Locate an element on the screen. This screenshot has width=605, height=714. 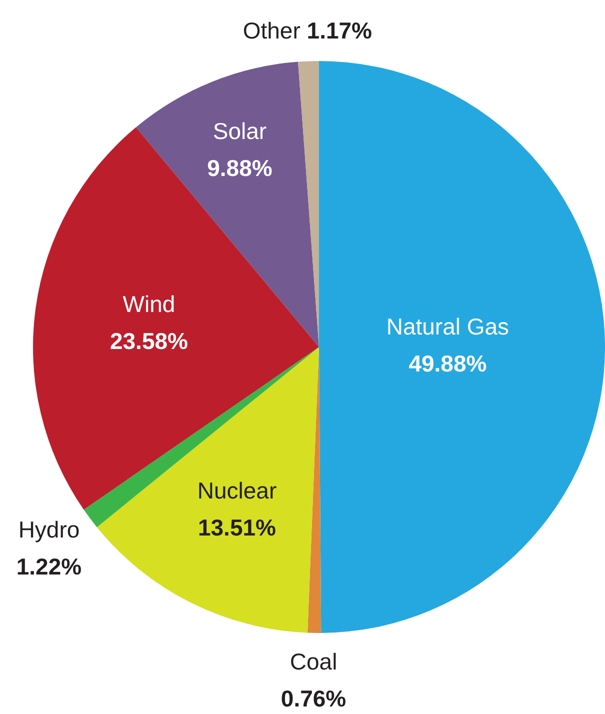
slice-label: Wind is located at coordinates (149, 303).